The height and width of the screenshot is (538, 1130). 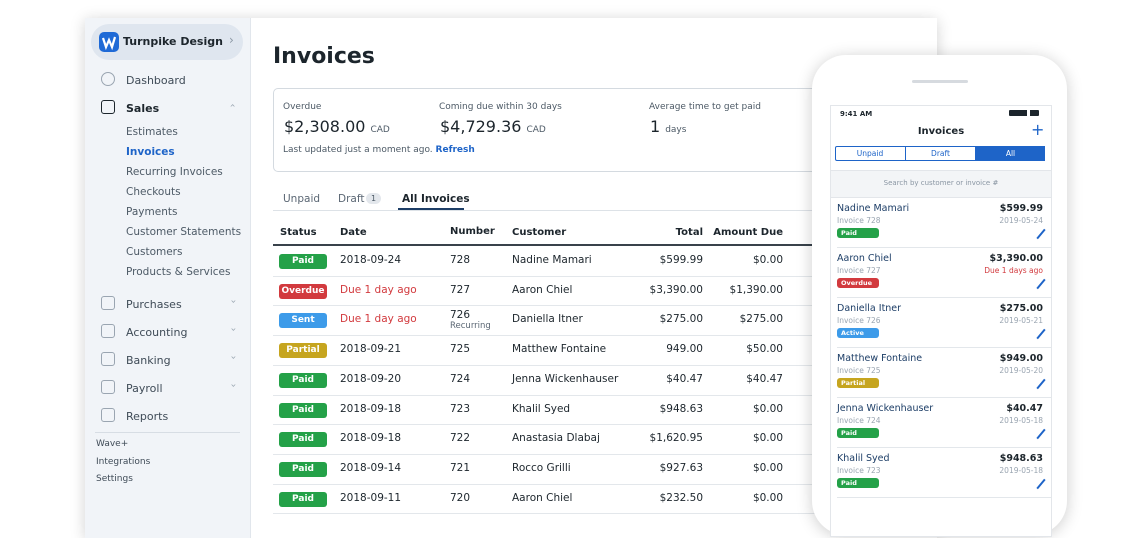 What do you see at coordinates (705, 107) in the screenshot?
I see `summary-label: Average time to get paid` at bounding box center [705, 107].